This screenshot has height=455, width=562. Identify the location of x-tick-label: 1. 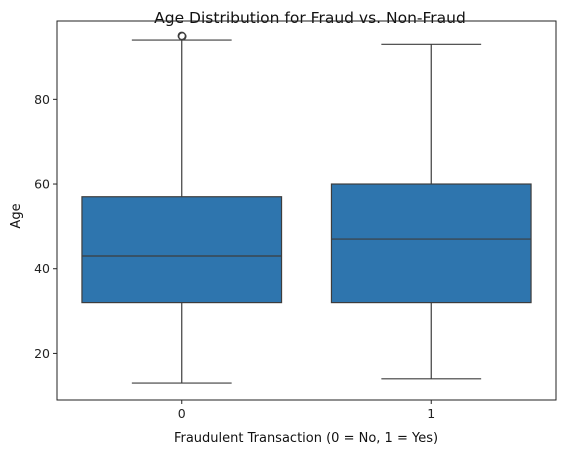
(431, 413).